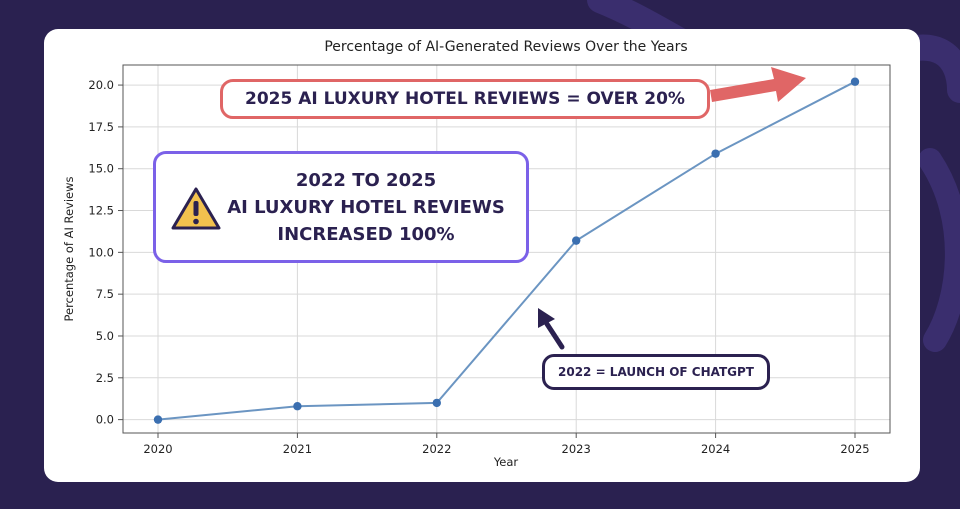  What do you see at coordinates (196, 208) in the screenshot?
I see `warning-icon` at bounding box center [196, 208].